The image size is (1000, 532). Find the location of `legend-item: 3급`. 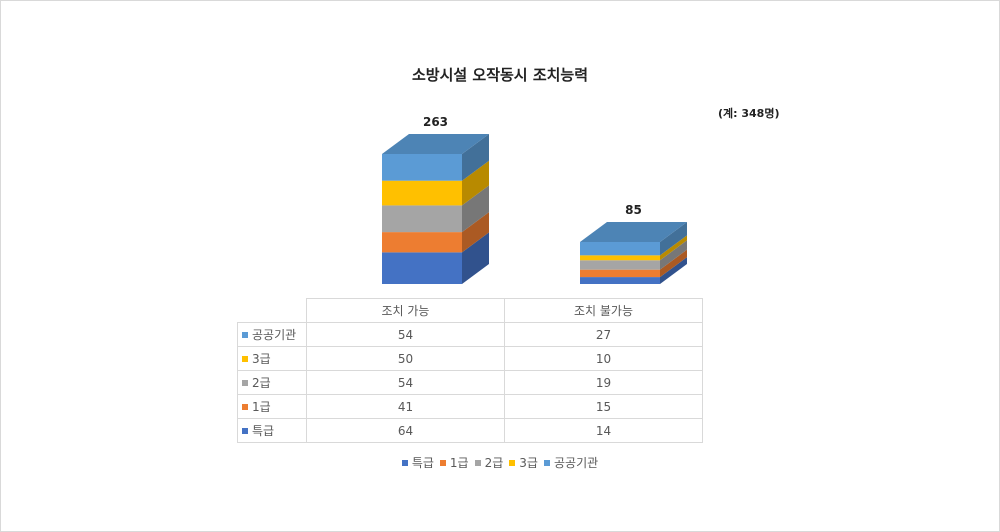

legend-item: 3급 is located at coordinates (523, 462).